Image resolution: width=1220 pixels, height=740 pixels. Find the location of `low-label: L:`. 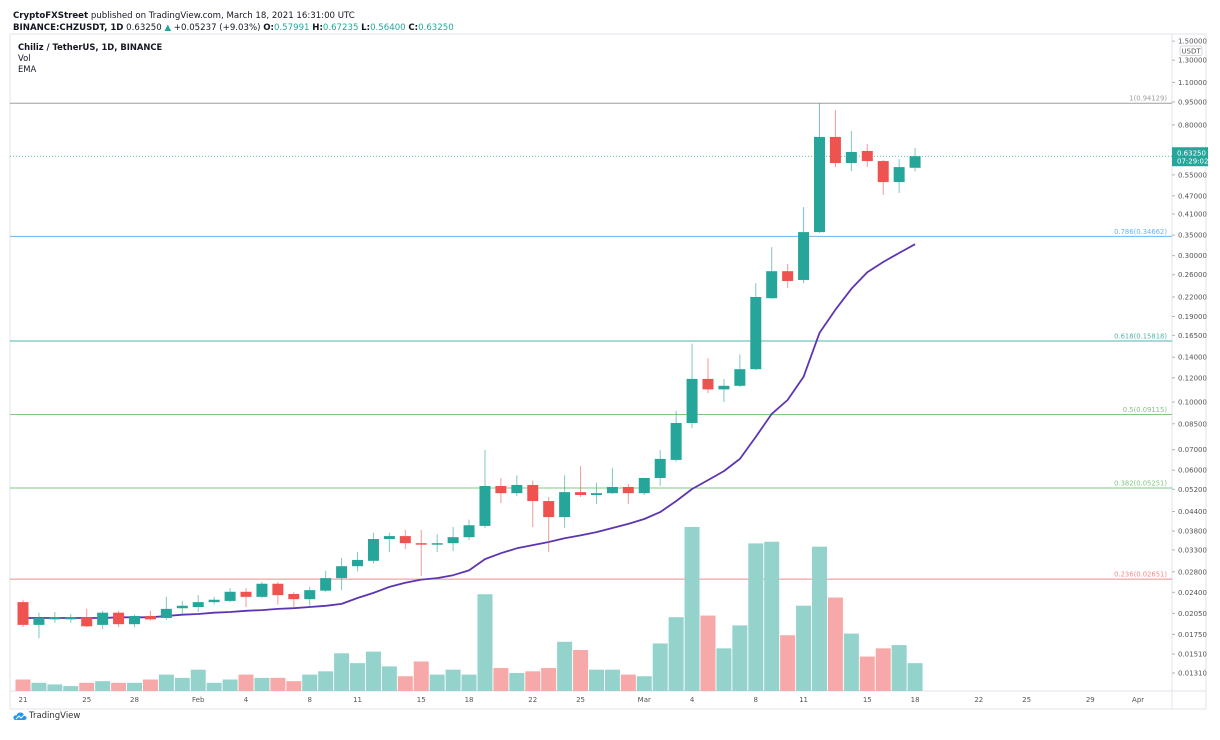

low-label: L: is located at coordinates (366, 28).